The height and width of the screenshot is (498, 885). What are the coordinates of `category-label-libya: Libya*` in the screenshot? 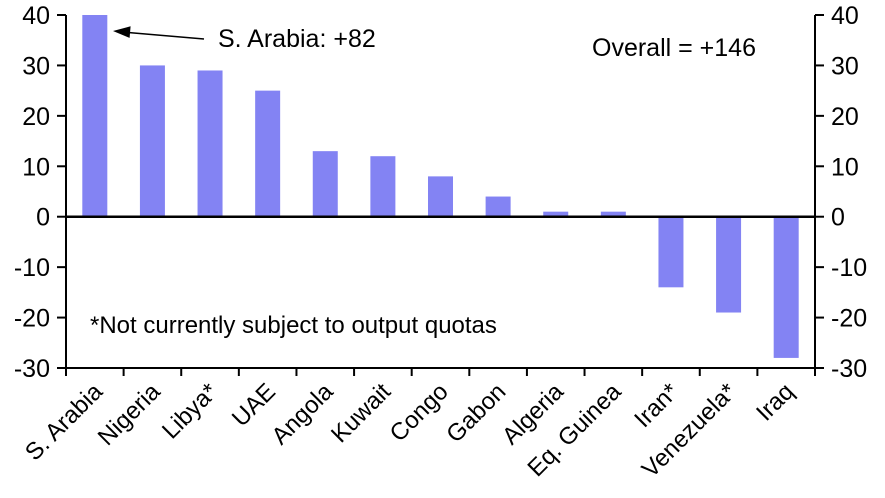 It's located at (190, 411).